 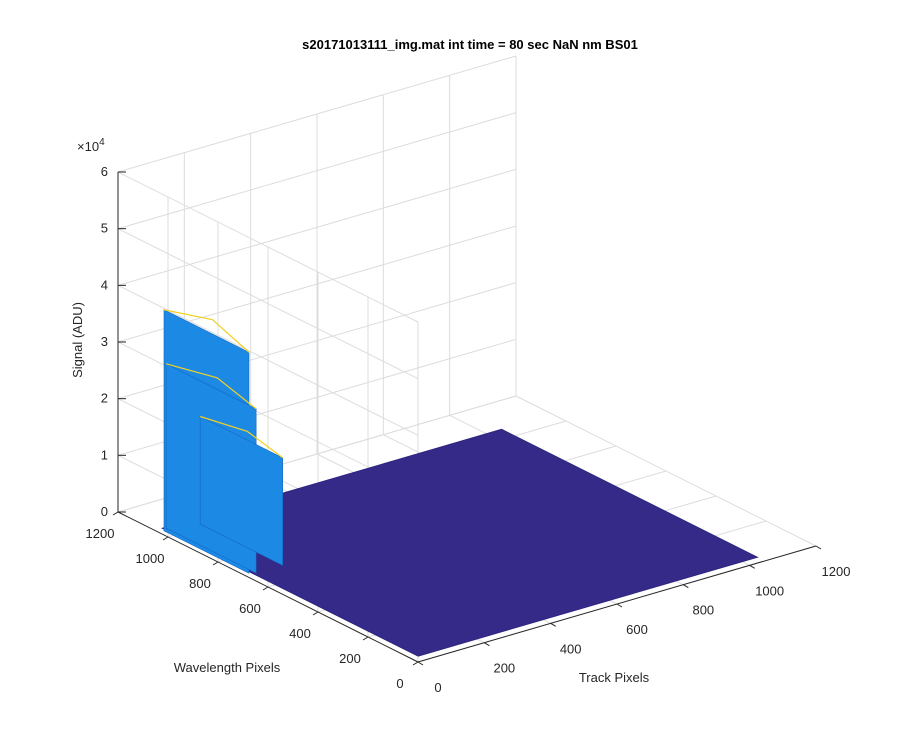 I want to click on y-tick-label: 0, so click(x=399, y=683).